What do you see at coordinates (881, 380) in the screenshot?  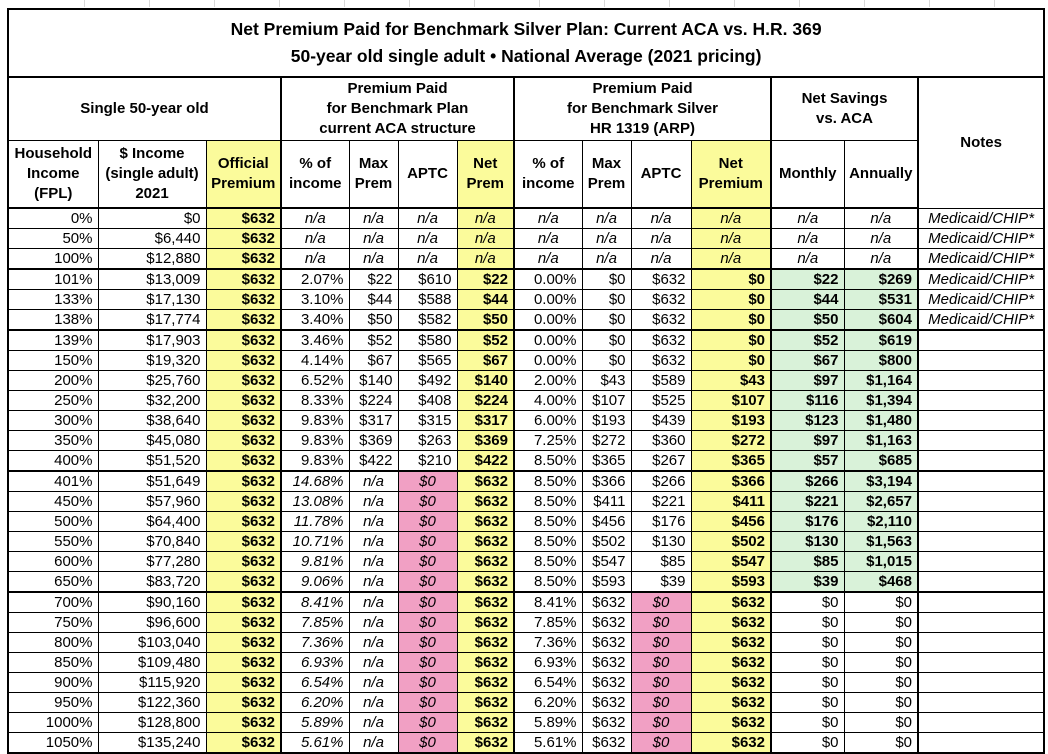 I see `cell-savings-annually: $1,164` at bounding box center [881, 380].